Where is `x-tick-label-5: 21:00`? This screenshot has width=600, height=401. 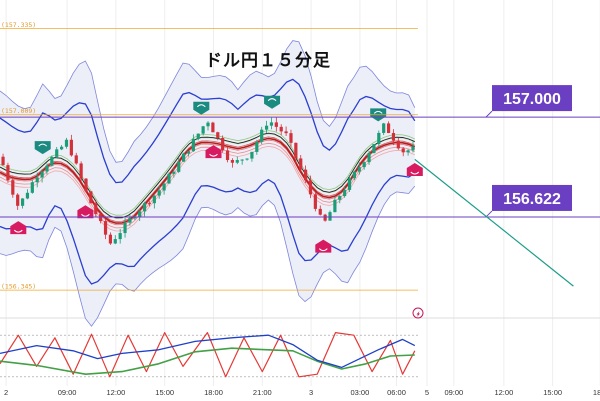
x-tick-label-5: 21:00 is located at coordinates (262, 392).